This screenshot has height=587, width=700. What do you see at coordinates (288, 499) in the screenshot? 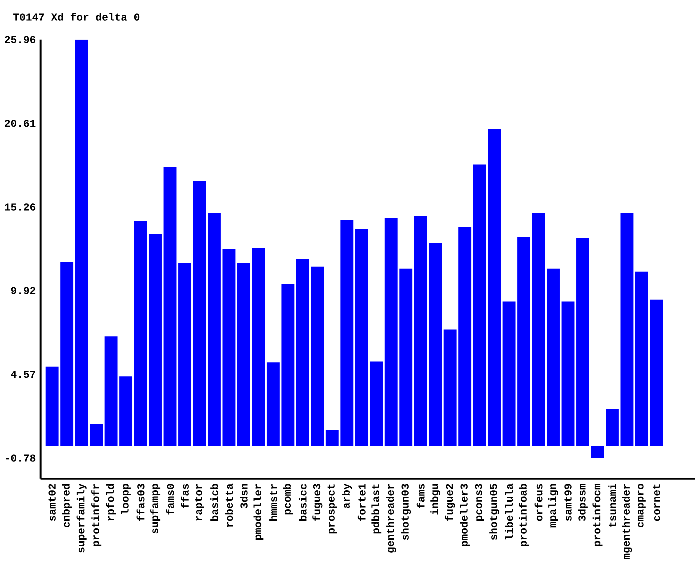
I see `x-tick-label: pcomb` at bounding box center [288, 499].